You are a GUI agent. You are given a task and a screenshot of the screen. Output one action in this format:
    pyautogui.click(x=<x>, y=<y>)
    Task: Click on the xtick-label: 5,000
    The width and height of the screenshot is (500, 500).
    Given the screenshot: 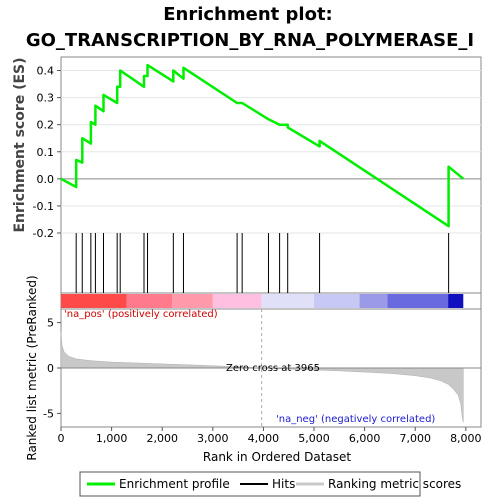 What is the action you would take?
    pyautogui.click(x=314, y=438)
    